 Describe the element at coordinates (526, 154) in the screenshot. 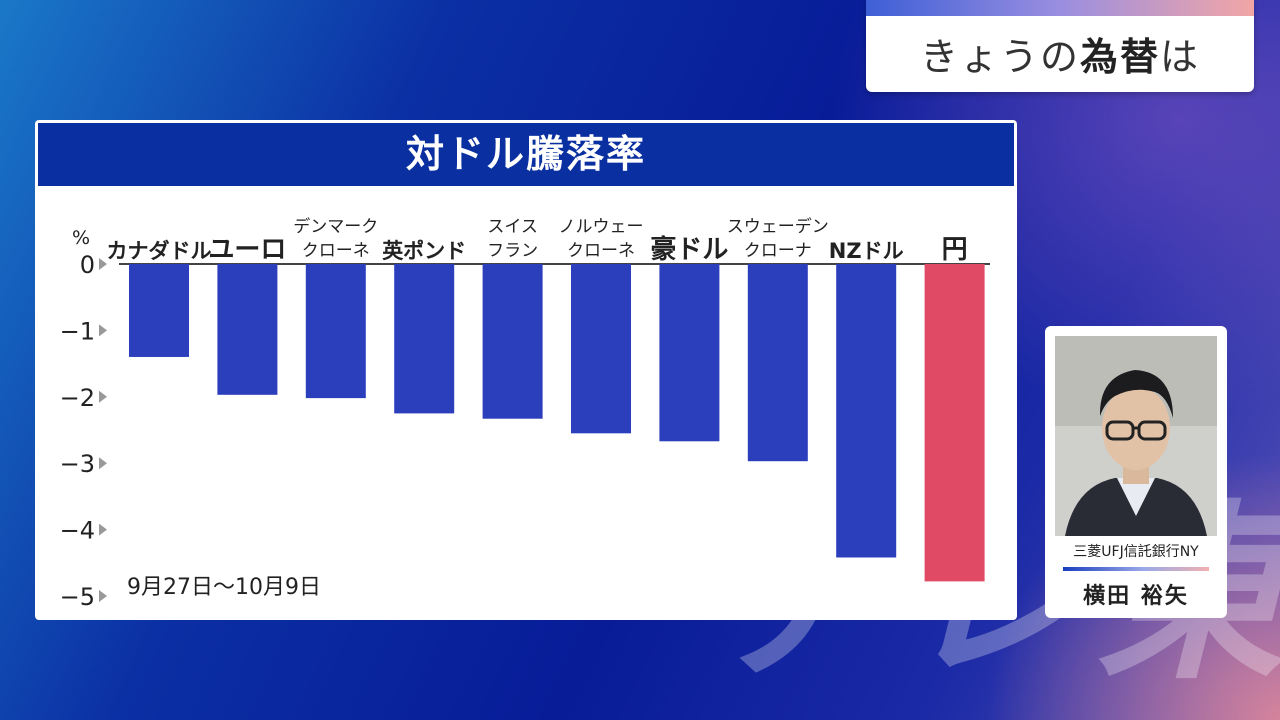

I see `chart-title: 対ドル騰落率` at that location.